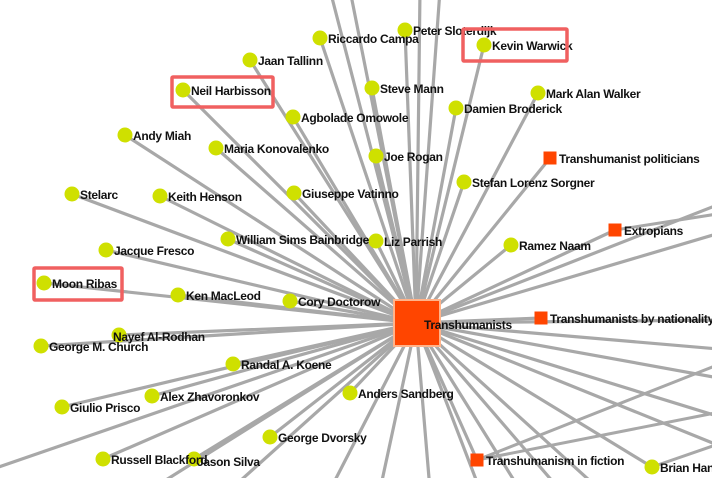 The image size is (712, 478). I want to click on center-node-transhumanists, so click(417, 323).